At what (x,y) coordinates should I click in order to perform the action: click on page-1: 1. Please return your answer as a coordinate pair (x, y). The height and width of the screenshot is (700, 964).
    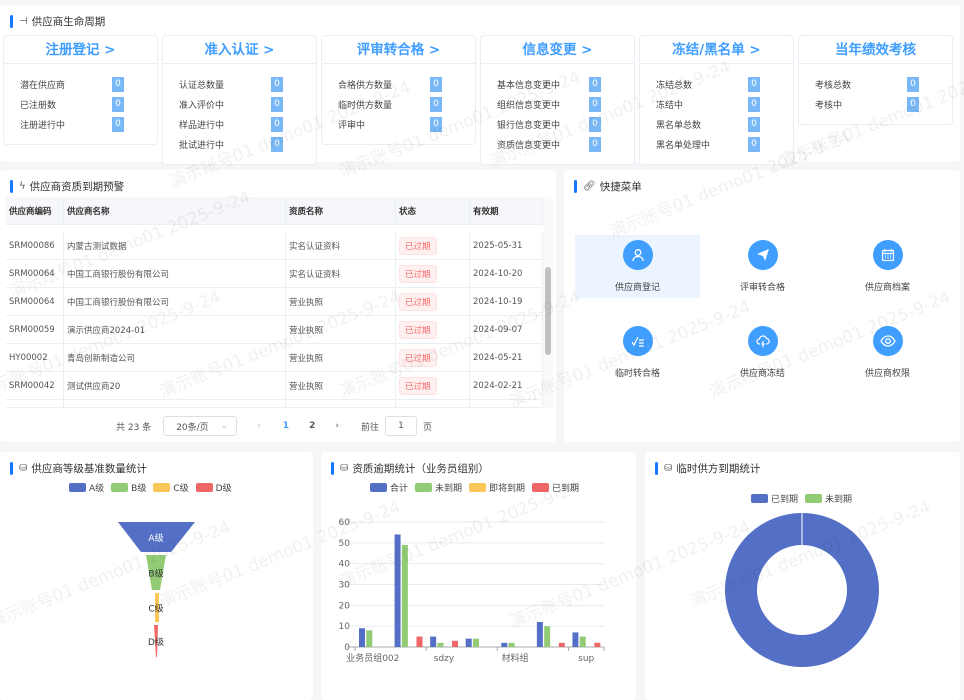
    Looking at the image, I should click on (286, 426).